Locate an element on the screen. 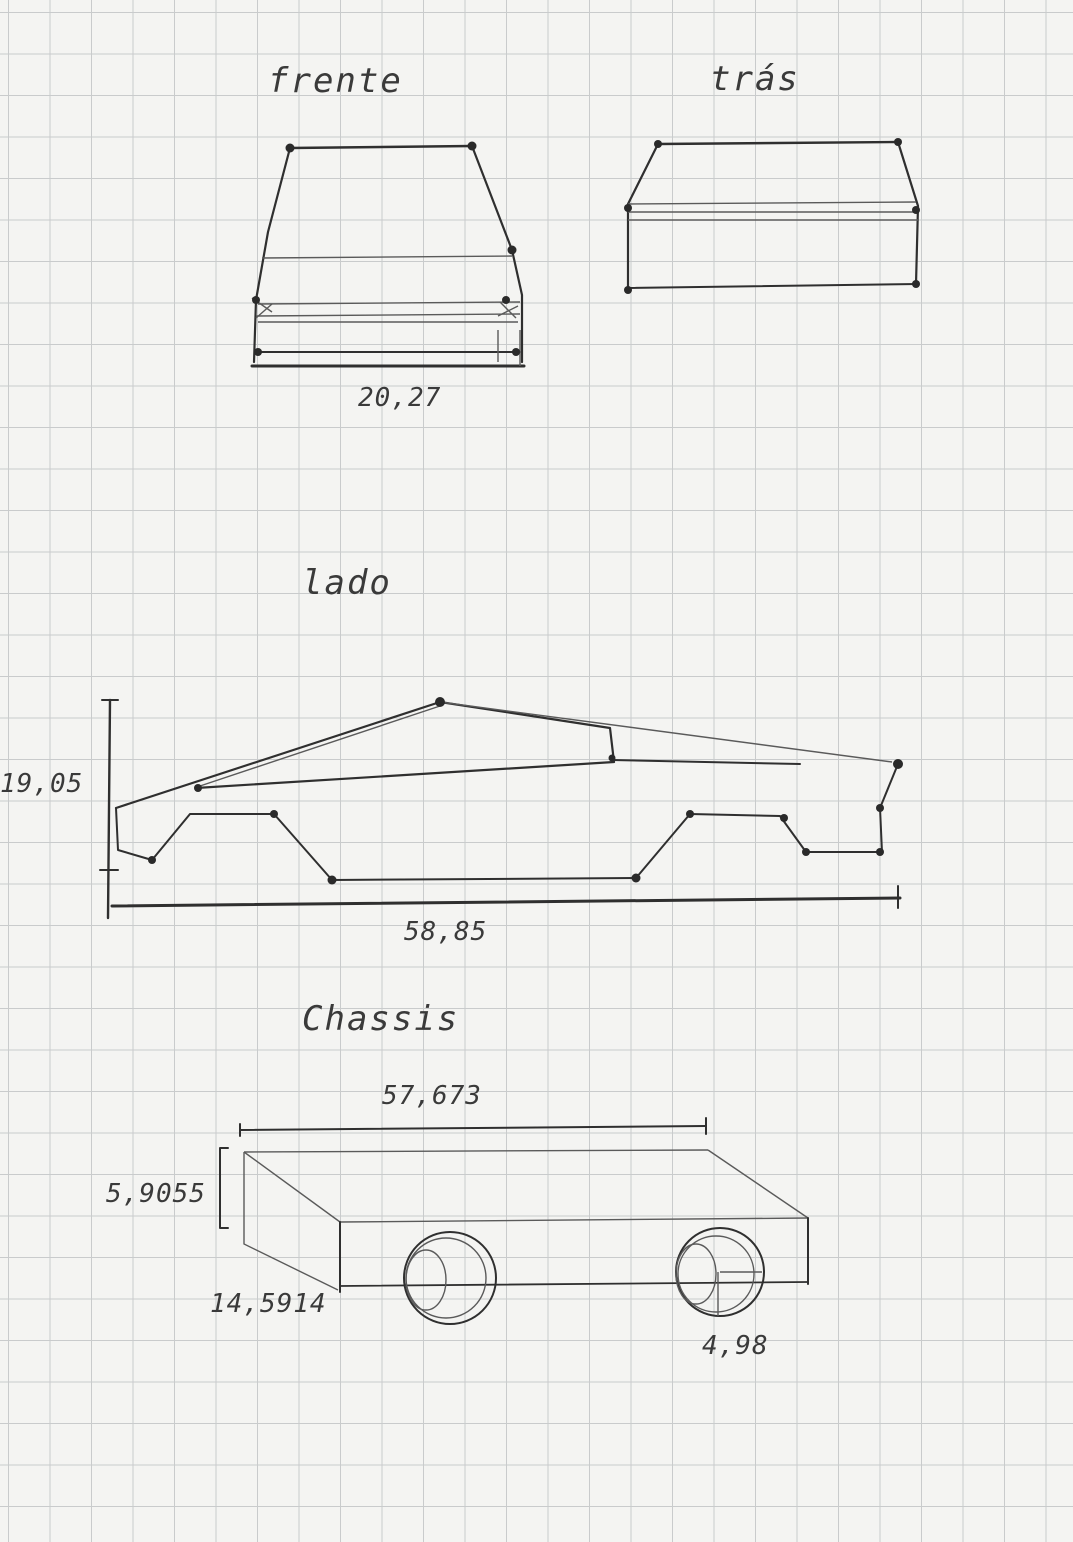 The height and width of the screenshot is (1542, 1073). side-view-outline is located at coordinates (501, 808).